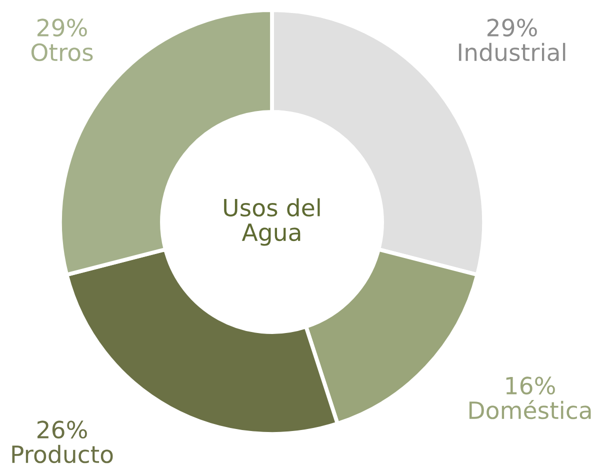 Image resolution: width=610 pixels, height=474 pixels. I want to click on text: Usos del Agua, so click(272, 222).